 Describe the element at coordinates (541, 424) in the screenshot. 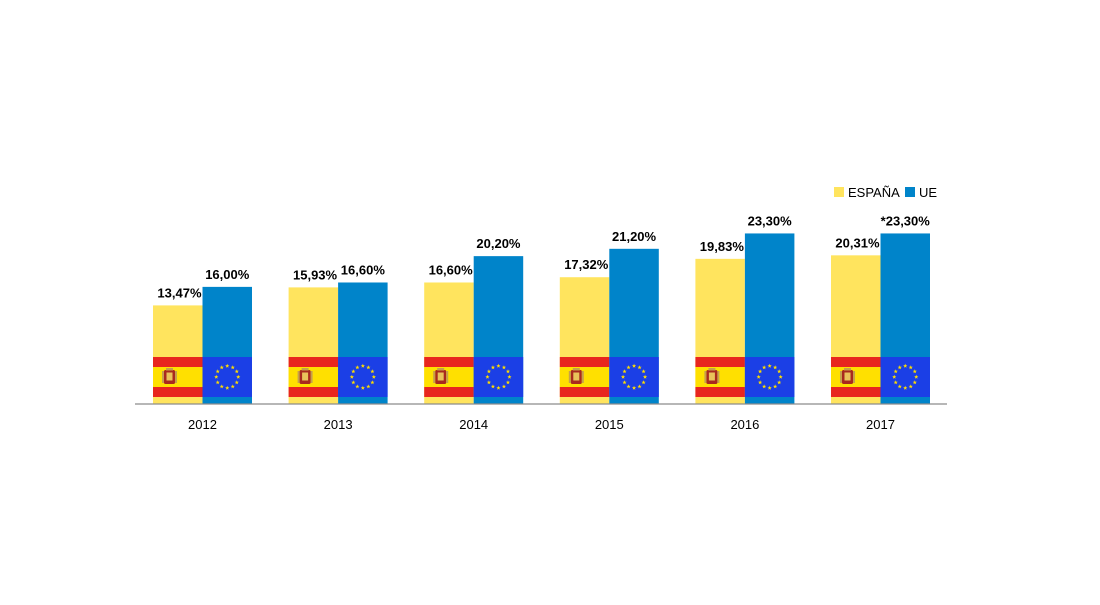

I see `x-axis-ticks: 2012 2013 2014 2015 2016 2017` at that location.